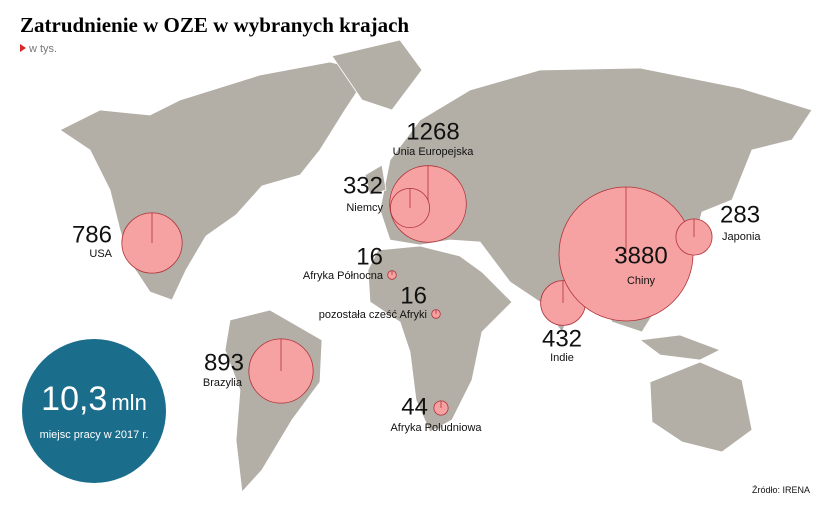  I want to click on total-value: 10,3 mln, so click(94, 399).